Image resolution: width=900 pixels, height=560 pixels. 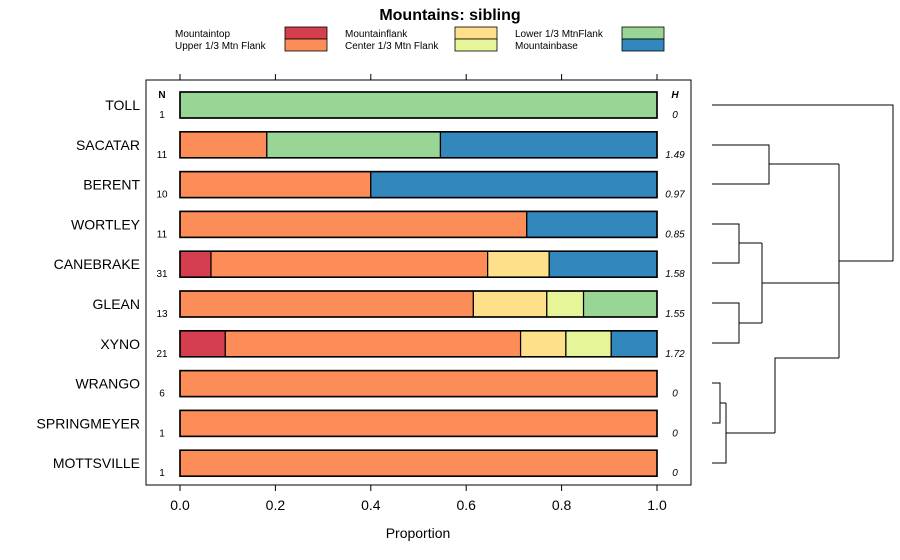 What do you see at coordinates (800, 283) in the screenshot?
I see `dendro-mid-cluster` at bounding box center [800, 283].